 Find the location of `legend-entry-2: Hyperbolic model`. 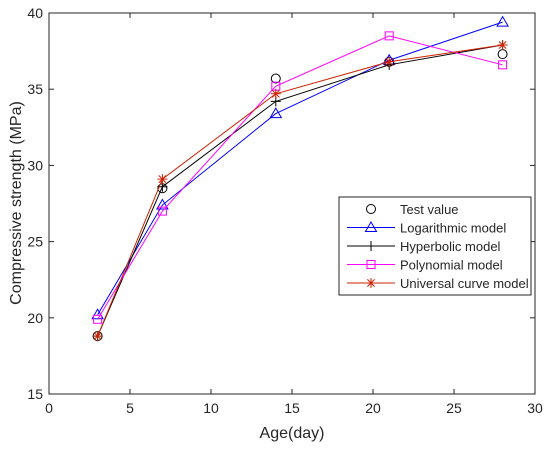

legend-entry-2: Hyperbolic model is located at coordinates (424, 246).